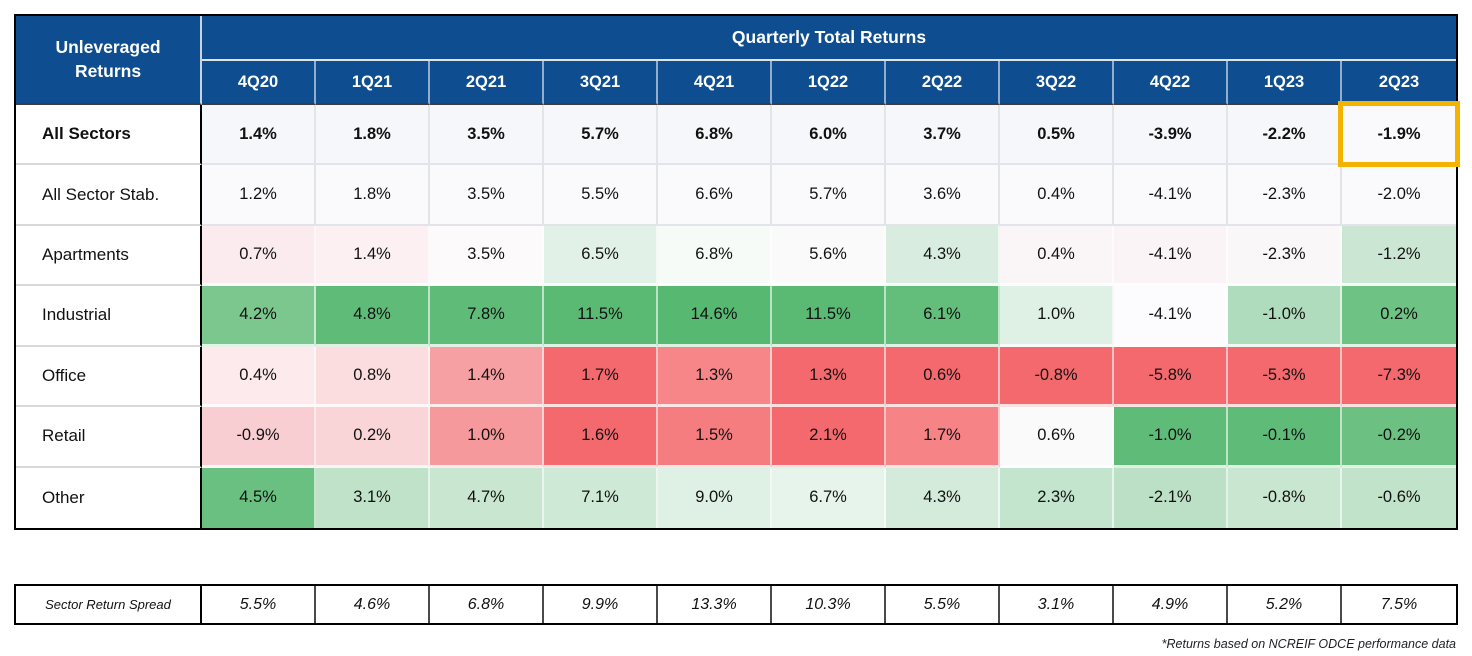 Image resolution: width=1472 pixels, height=656 pixels. I want to click on cell-all-sectors-2q21: 3.5%, so click(487, 135).